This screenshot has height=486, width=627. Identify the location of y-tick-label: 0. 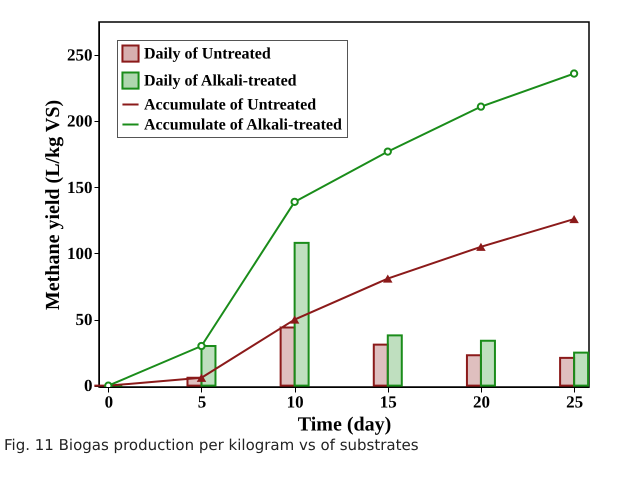
(88, 386).